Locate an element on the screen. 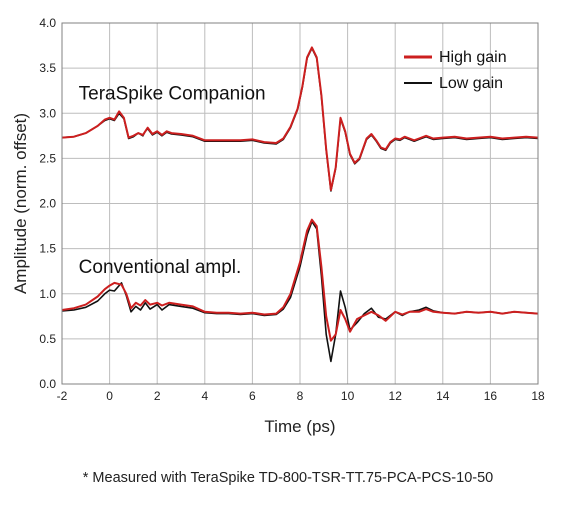  y-tick-label: 0.0 is located at coordinates (47, 384).